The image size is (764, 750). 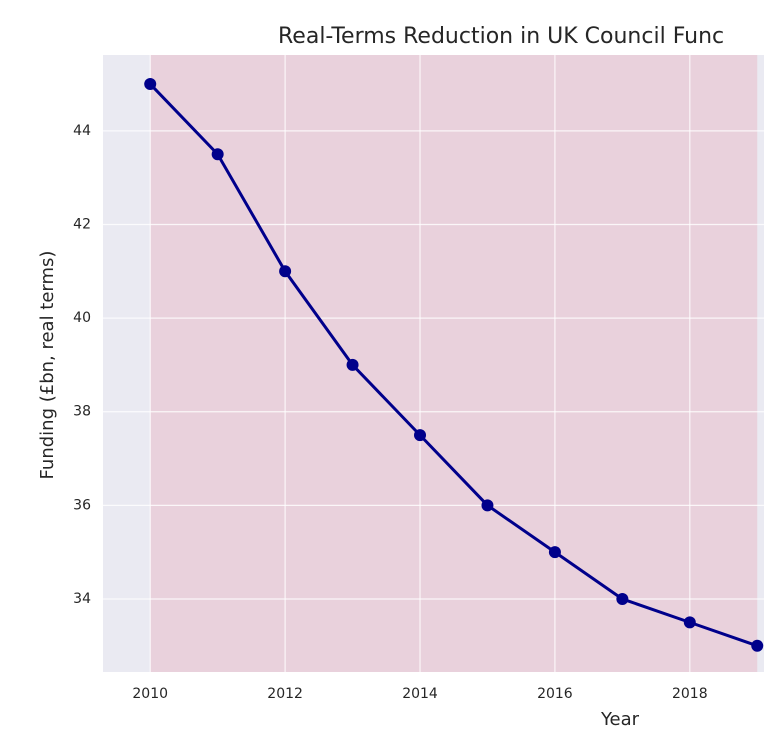 What do you see at coordinates (690, 694) in the screenshot?
I see `x-tick-label: 2018` at bounding box center [690, 694].